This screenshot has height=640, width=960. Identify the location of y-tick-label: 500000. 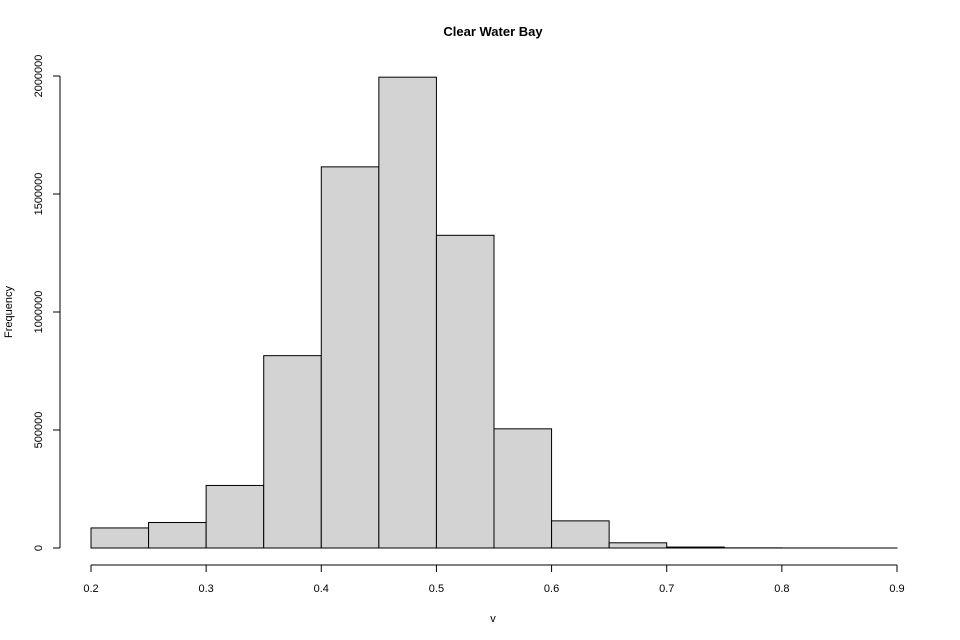
(39, 430).